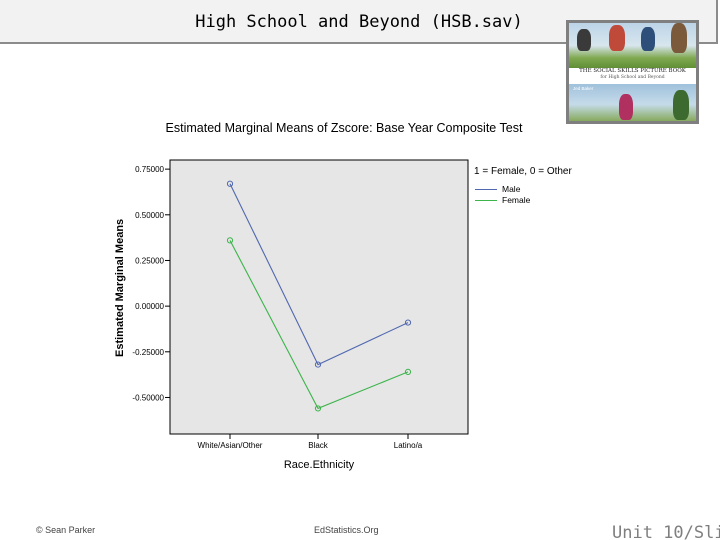  I want to click on footer-slide-number: Unit 10/Slide, so click(666, 531).